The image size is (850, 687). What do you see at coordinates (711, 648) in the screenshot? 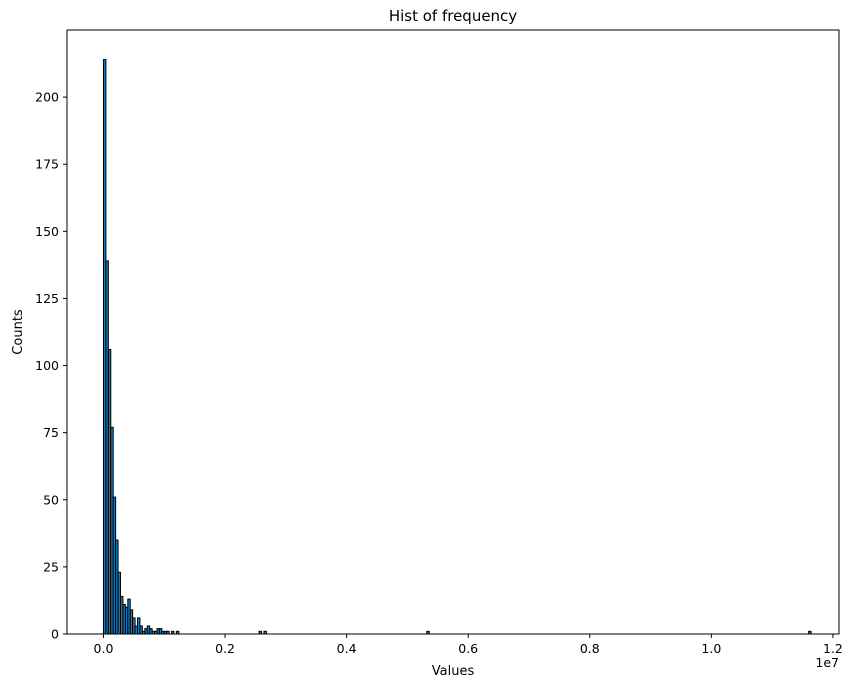
I see `x-tick-label: 1.0` at bounding box center [711, 648].